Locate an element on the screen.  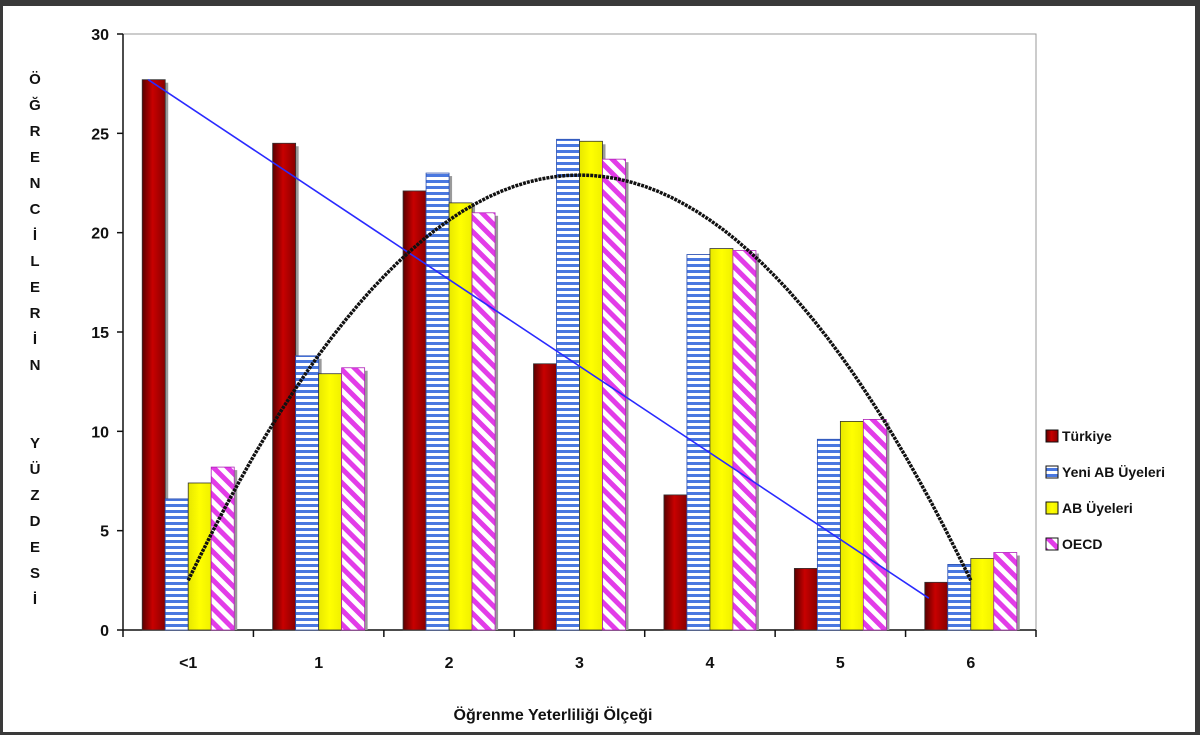
x-tick-label: <1 is located at coordinates (188, 663).